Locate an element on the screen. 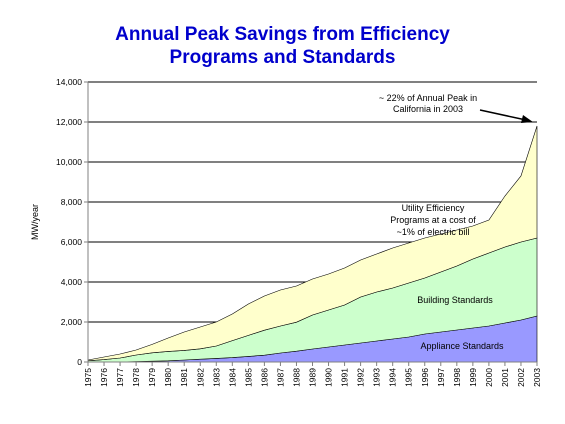 This screenshot has width=565, height=424. x-tick-label: 1980 is located at coordinates (168, 377).